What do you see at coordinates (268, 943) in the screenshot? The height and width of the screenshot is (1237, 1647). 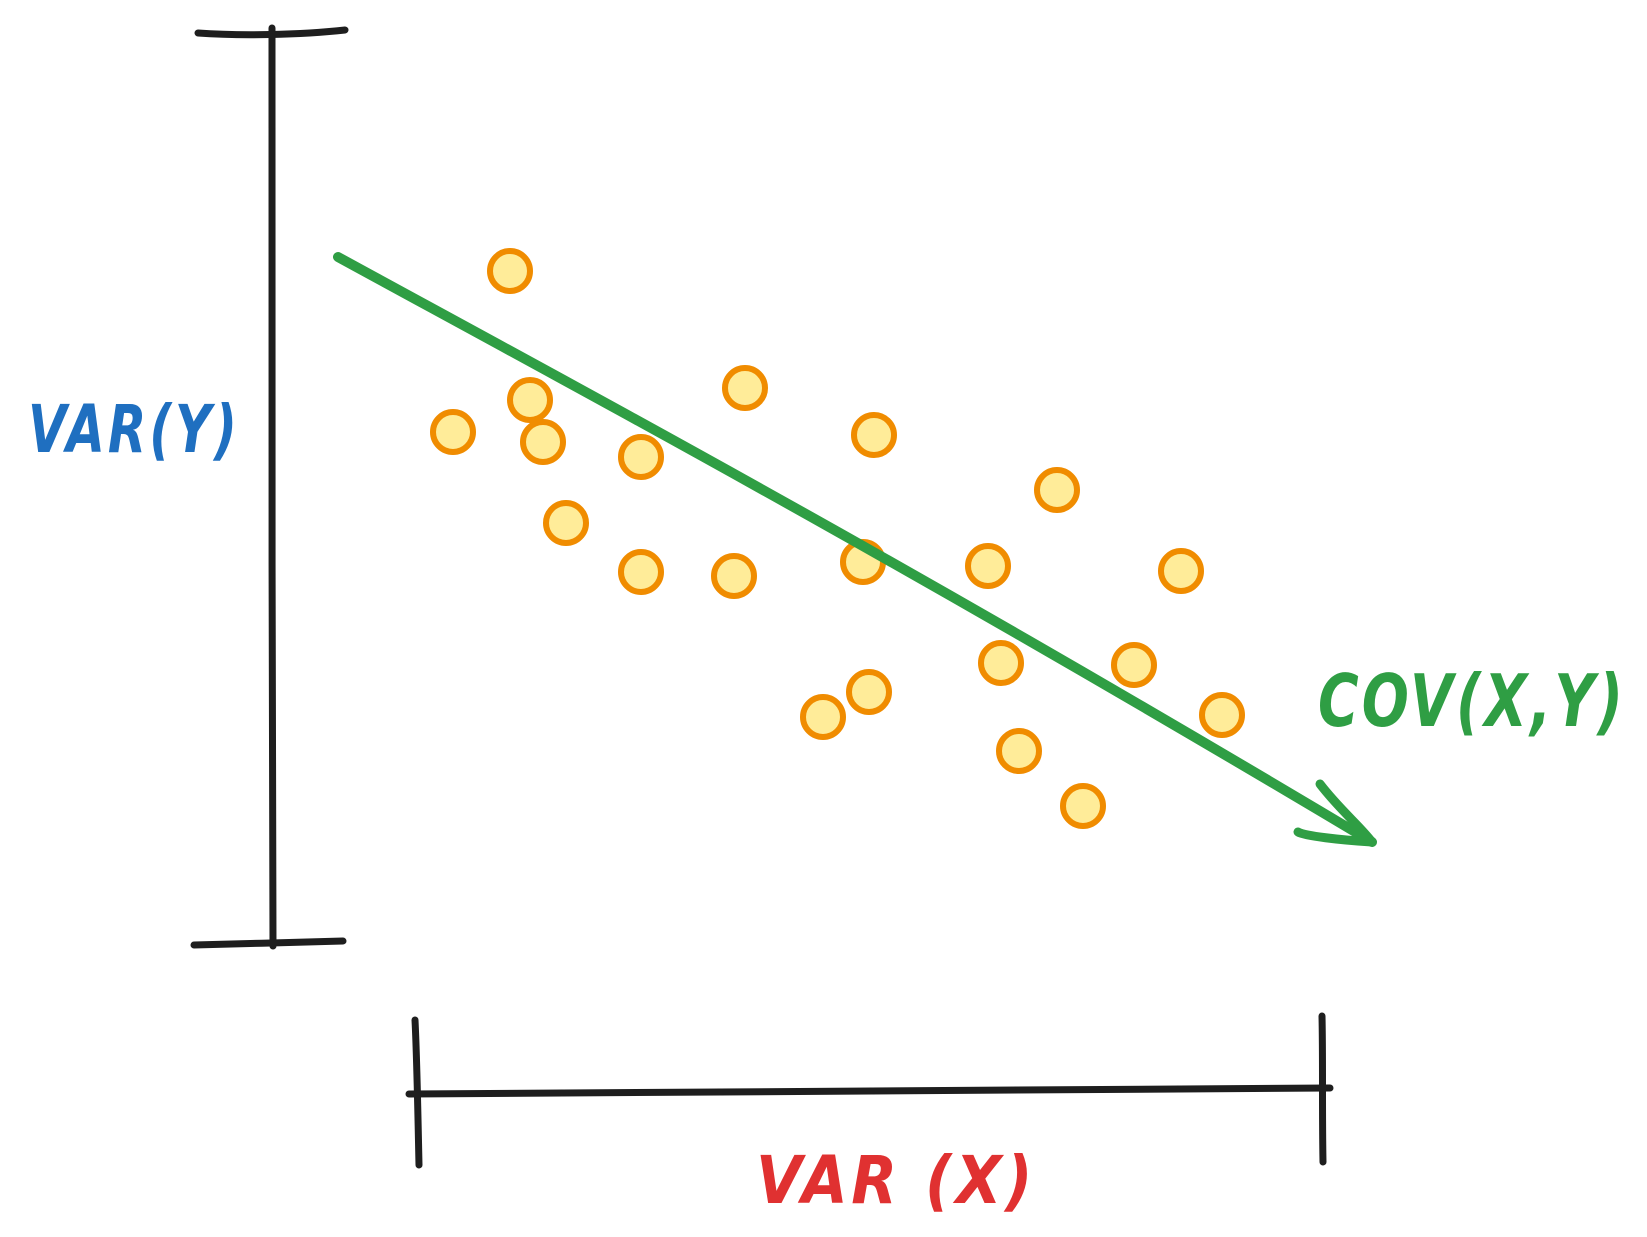 I see `var-y-bracket-bottom-cap` at bounding box center [268, 943].